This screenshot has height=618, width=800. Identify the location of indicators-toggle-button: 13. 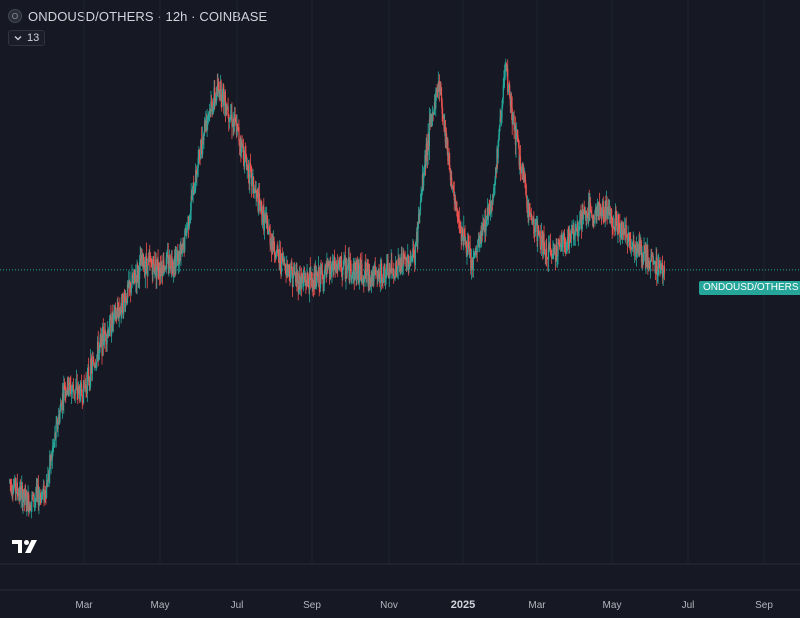
(27, 38).